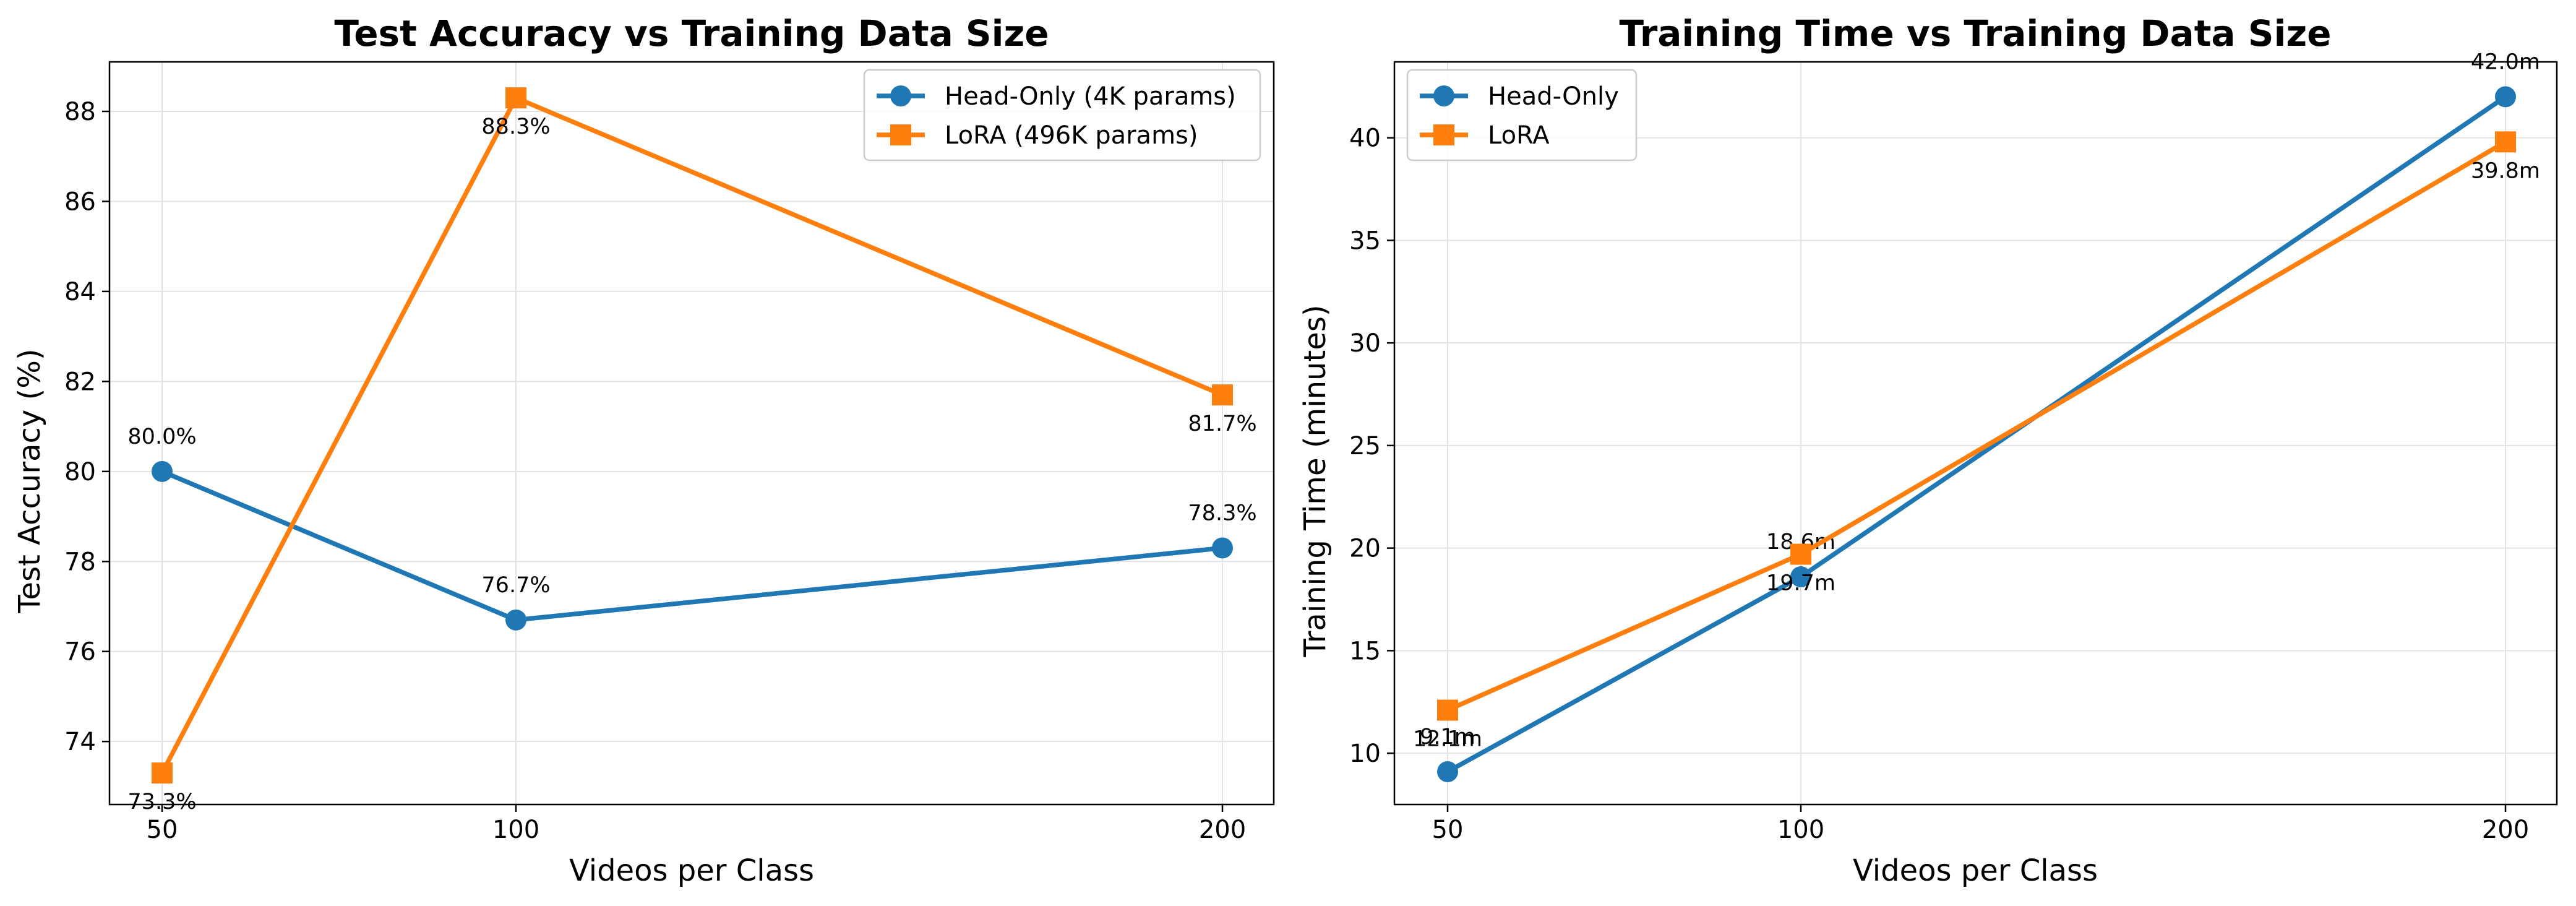  Describe the element at coordinates (1447, 737) in the screenshot. I see `data-label: 9.1m` at that location.